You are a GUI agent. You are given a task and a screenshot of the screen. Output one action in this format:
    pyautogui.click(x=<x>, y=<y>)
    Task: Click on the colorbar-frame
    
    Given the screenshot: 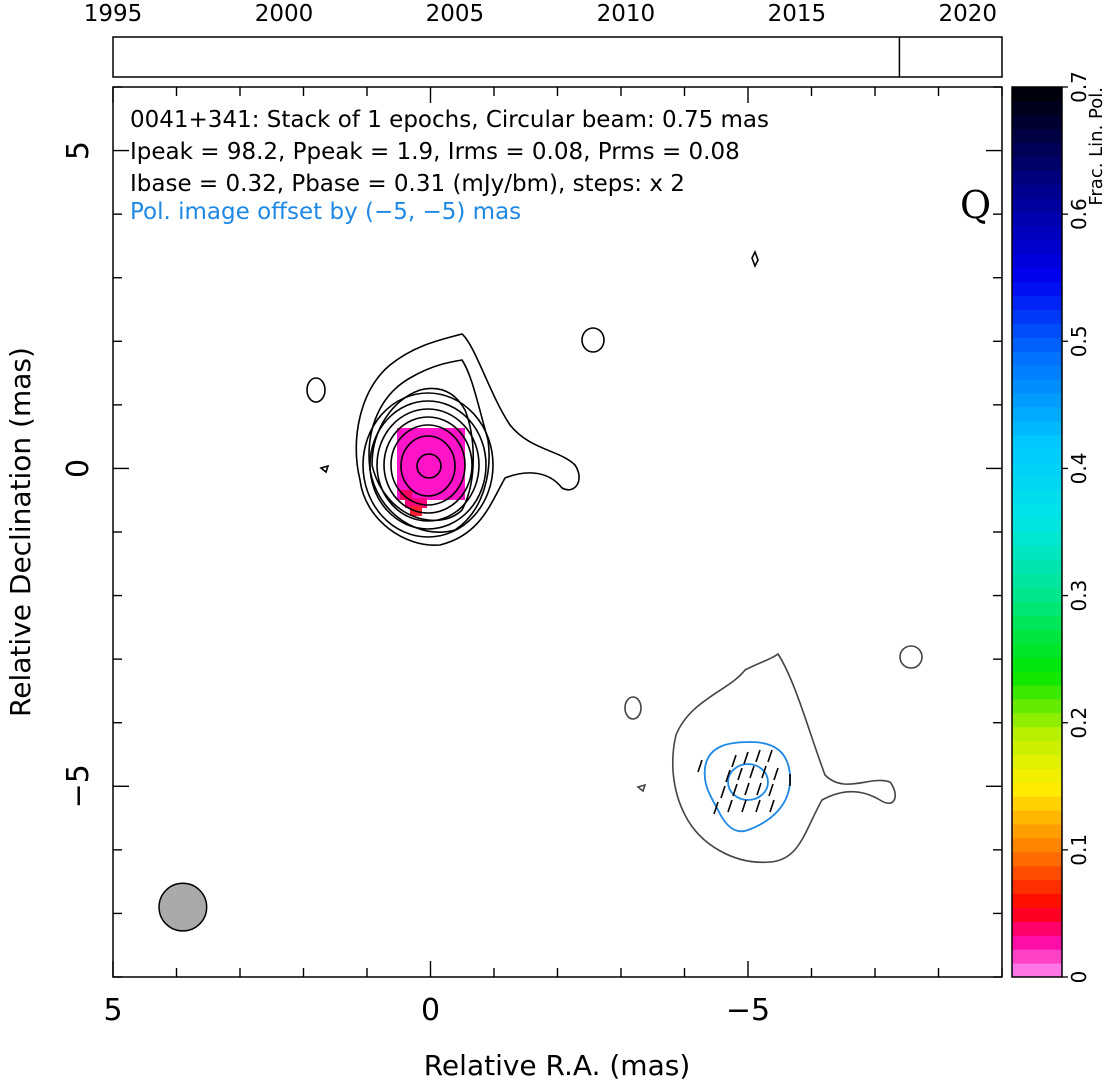 What is the action you would take?
    pyautogui.click(x=1037, y=532)
    